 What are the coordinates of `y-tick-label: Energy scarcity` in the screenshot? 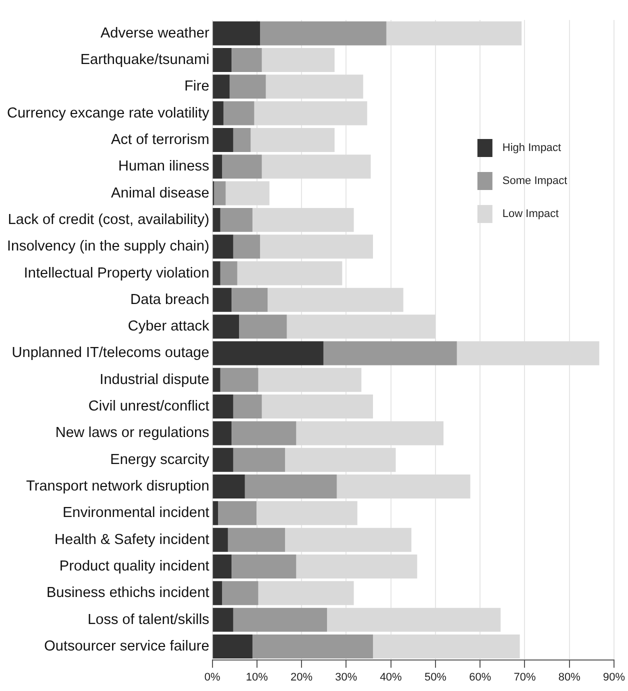 It's located at (160, 460).